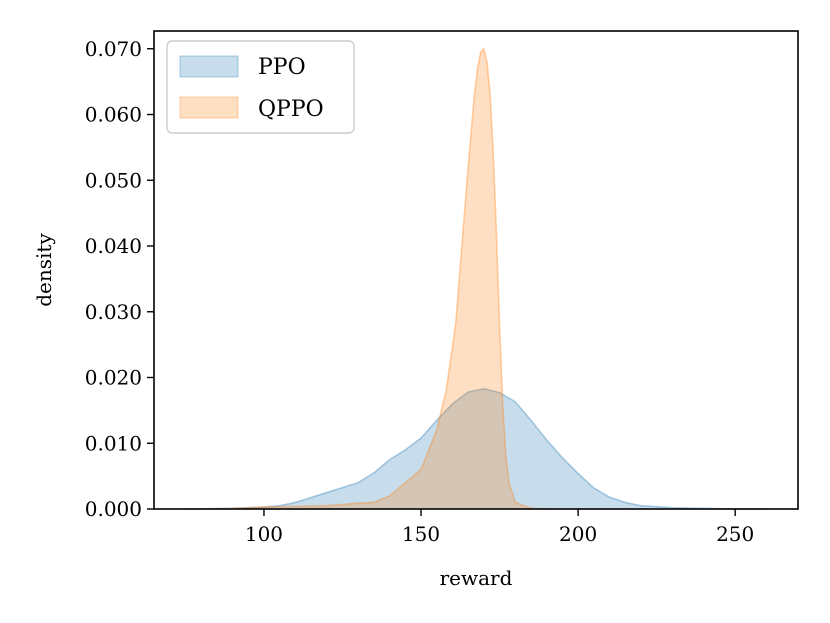 Image resolution: width=830 pixels, height=623 pixels. What do you see at coordinates (499, 527) in the screenshot?
I see `x-axis: 100 150 200 250` at bounding box center [499, 527].